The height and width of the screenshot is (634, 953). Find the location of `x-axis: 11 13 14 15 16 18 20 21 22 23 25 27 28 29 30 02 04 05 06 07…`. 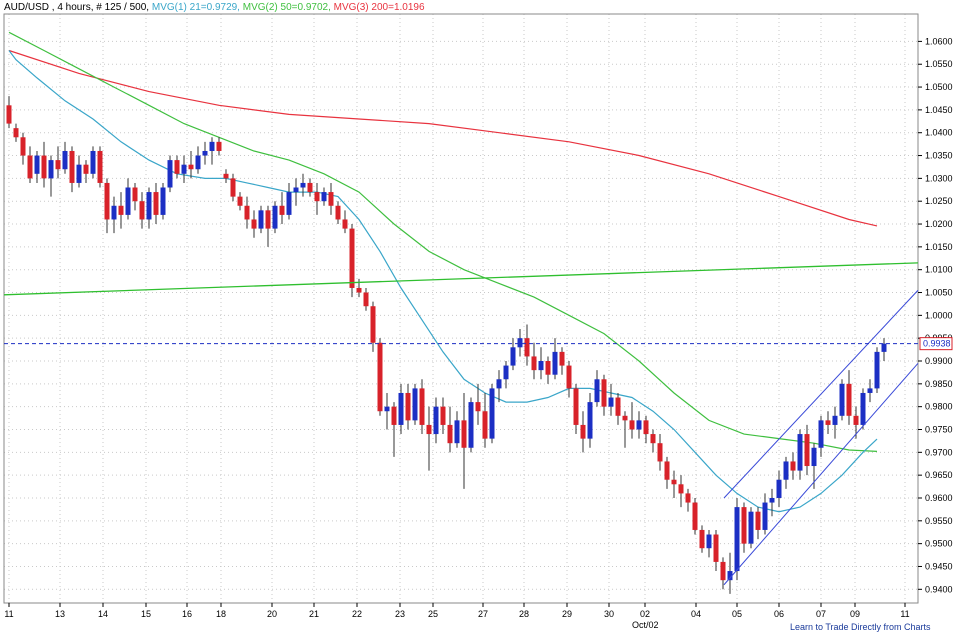

x-axis: 11 13 14 15 16 18 20 21 22 23 25 27 28 29 30 02 04 05 06 07… is located at coordinates (457, 616).